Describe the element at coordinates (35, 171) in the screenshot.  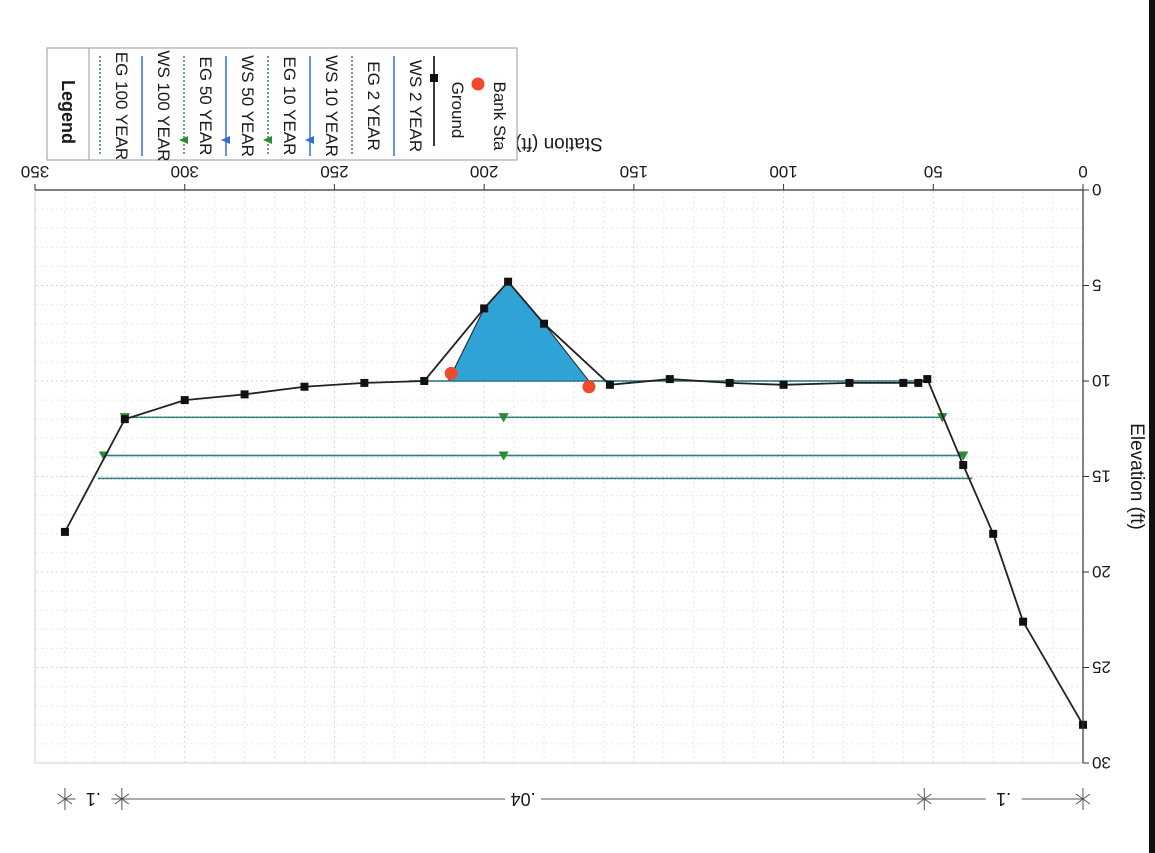
I see `x-tick-label: 350` at that location.